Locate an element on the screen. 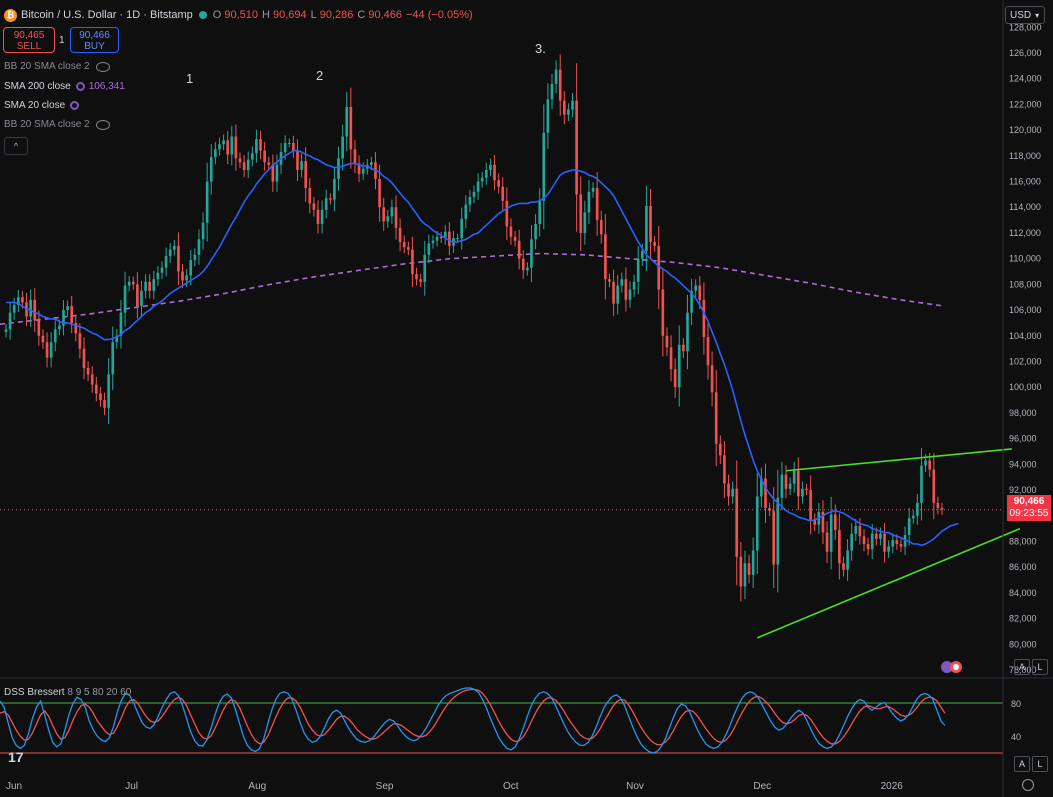 Image resolution: width=1053 pixels, height=797 pixels. buy-button: 90,466 BUY is located at coordinates (94, 40).